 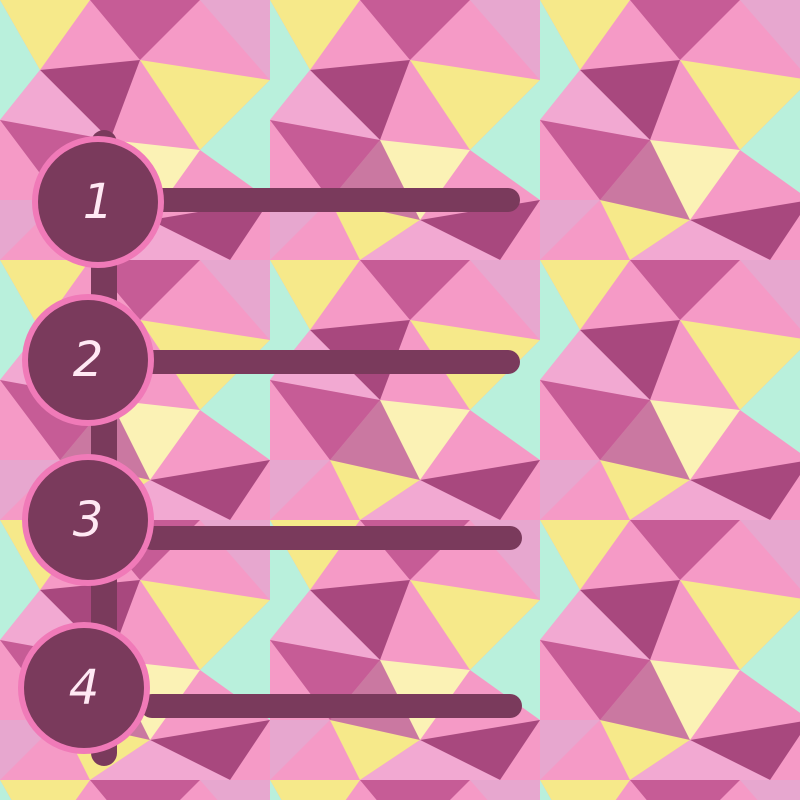 What do you see at coordinates (272, 520) in the screenshot?
I see `step-3: 3` at bounding box center [272, 520].